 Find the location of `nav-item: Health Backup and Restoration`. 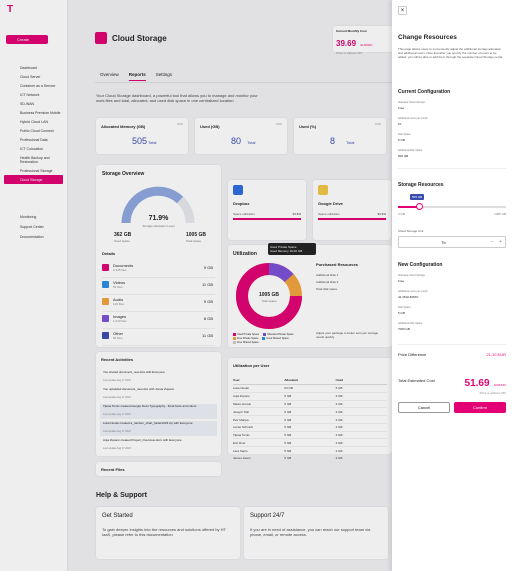

nav-item: Health Backup and Restoration is located at coordinates (35, 159).